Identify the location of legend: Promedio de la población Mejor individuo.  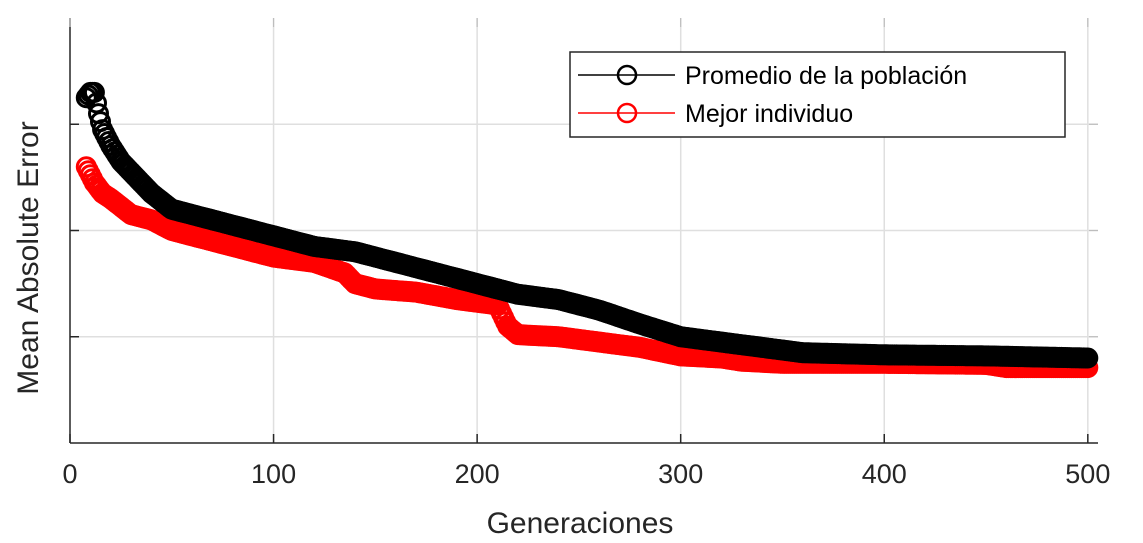
(817, 94).